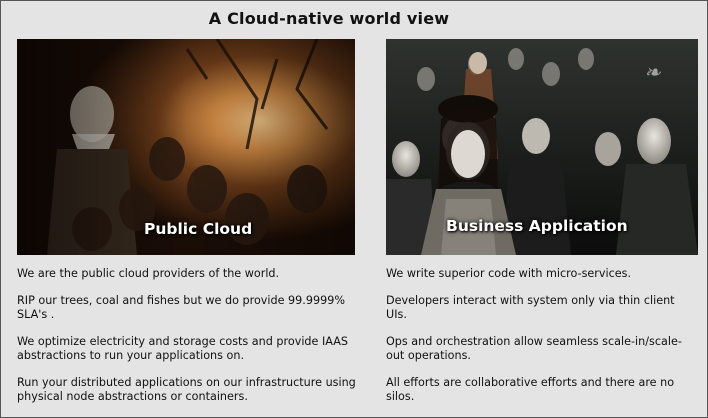  What do you see at coordinates (537, 226) in the screenshot?
I see `business-application-caption: Business Application` at bounding box center [537, 226].